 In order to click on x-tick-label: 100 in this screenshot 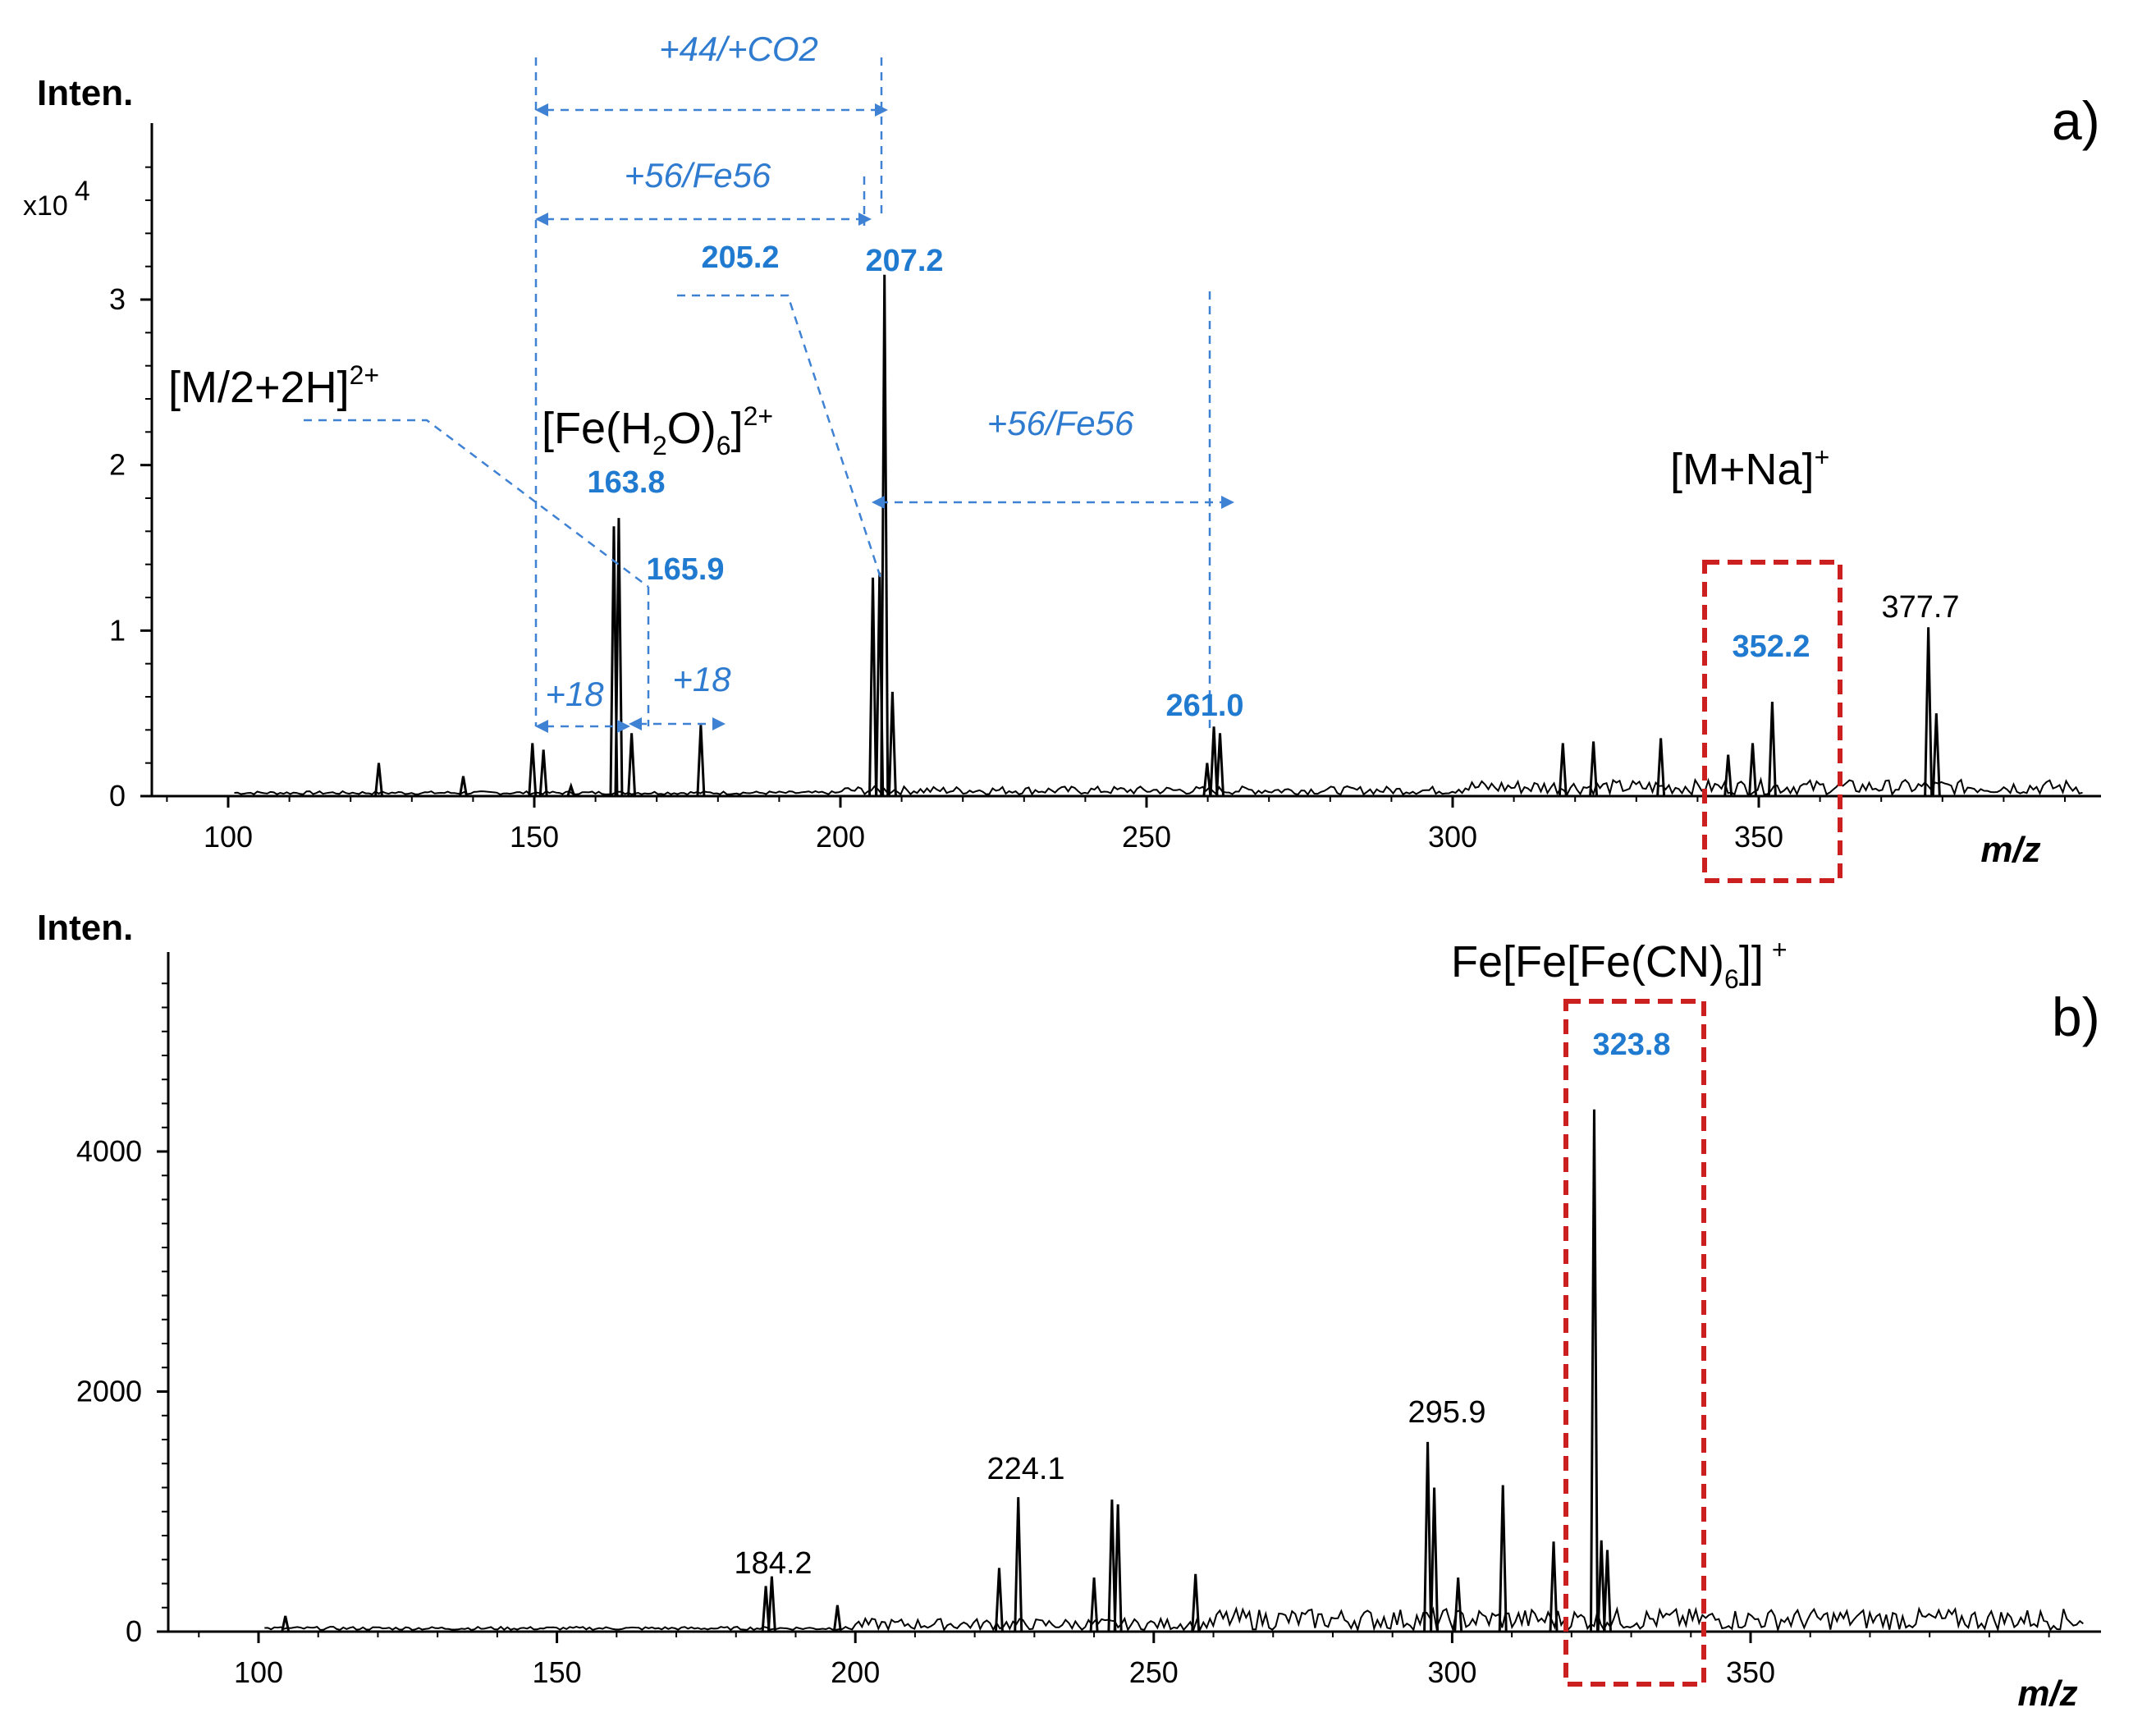, I will do `click(258, 1672)`.